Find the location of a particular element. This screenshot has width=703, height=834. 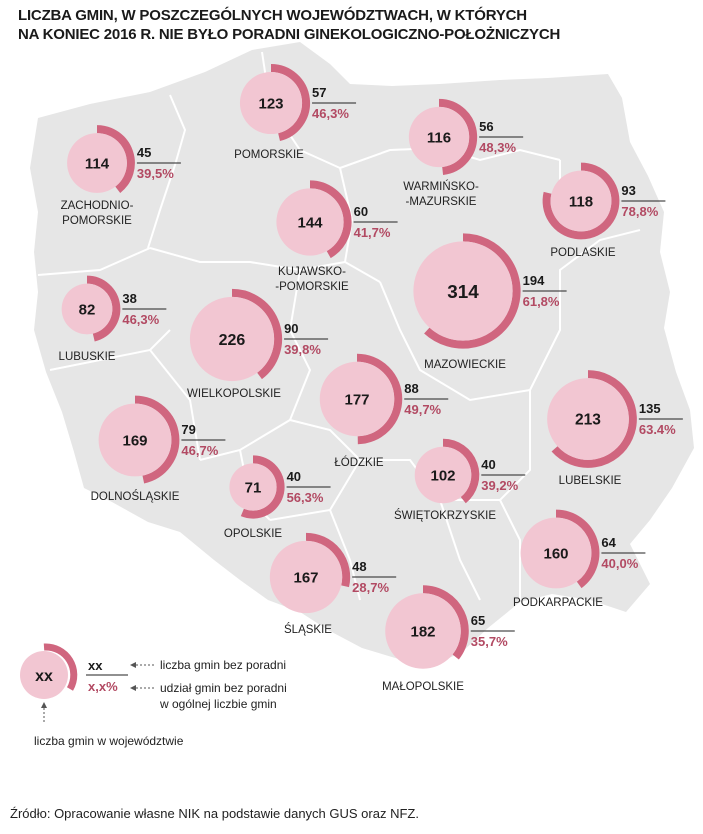

region-podlaskie: 118 93 78,8% PODLASKIE is located at coordinates (604, 210).